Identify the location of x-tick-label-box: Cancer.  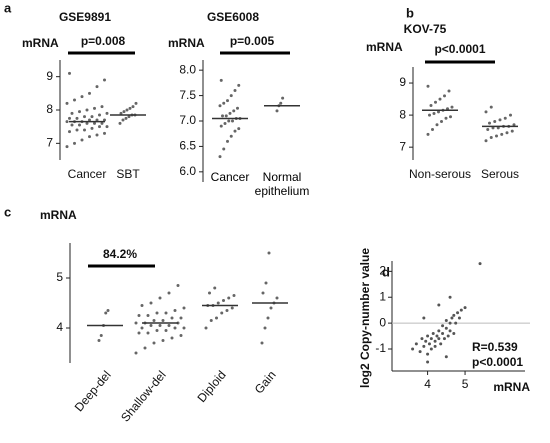
(230, 177).